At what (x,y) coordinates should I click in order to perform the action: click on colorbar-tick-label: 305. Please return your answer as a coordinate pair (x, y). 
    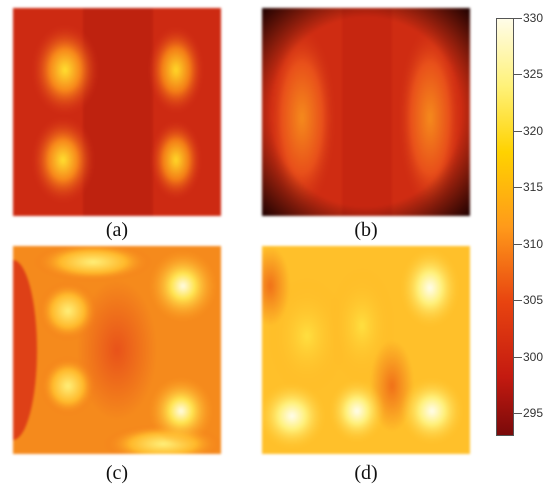
    Looking at the image, I should click on (533, 300).